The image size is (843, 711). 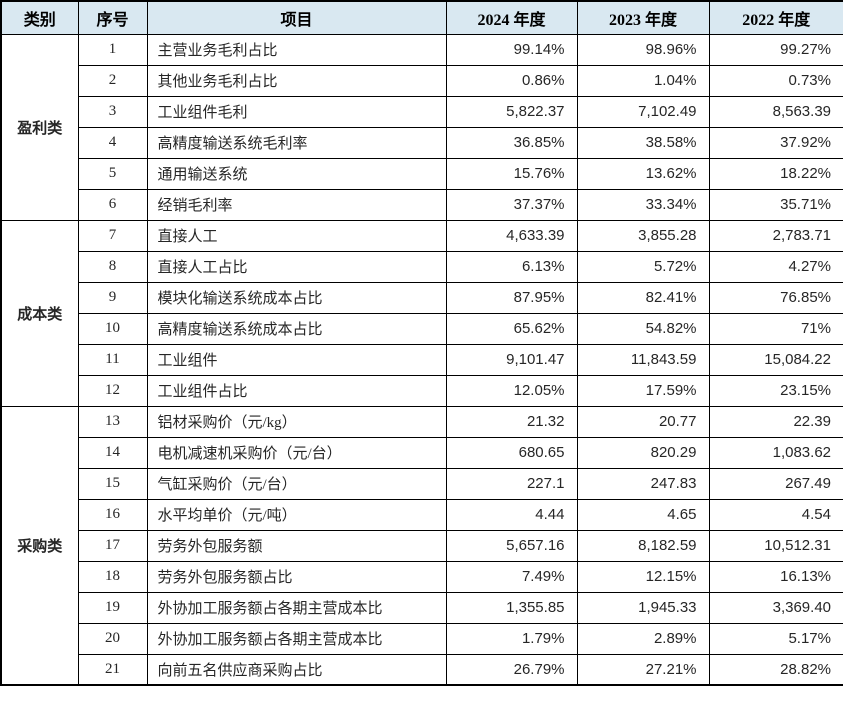 What do you see at coordinates (511, 328) in the screenshot?
I see `value-2024-cell: 65.62%` at bounding box center [511, 328].